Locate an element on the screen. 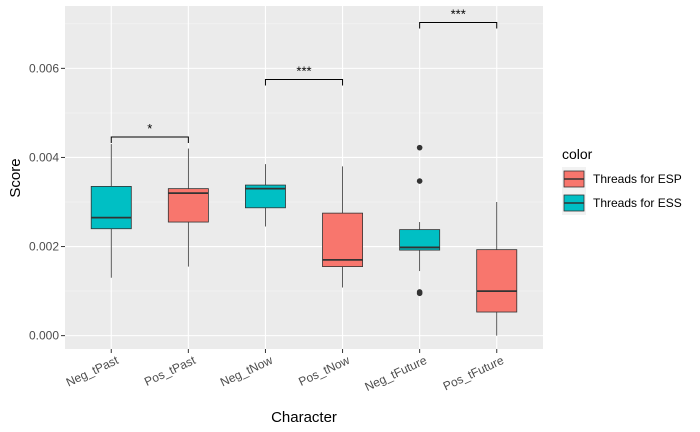 This screenshot has height=432, width=700. x-tick-label: Pos_tNow is located at coordinates (324, 371).